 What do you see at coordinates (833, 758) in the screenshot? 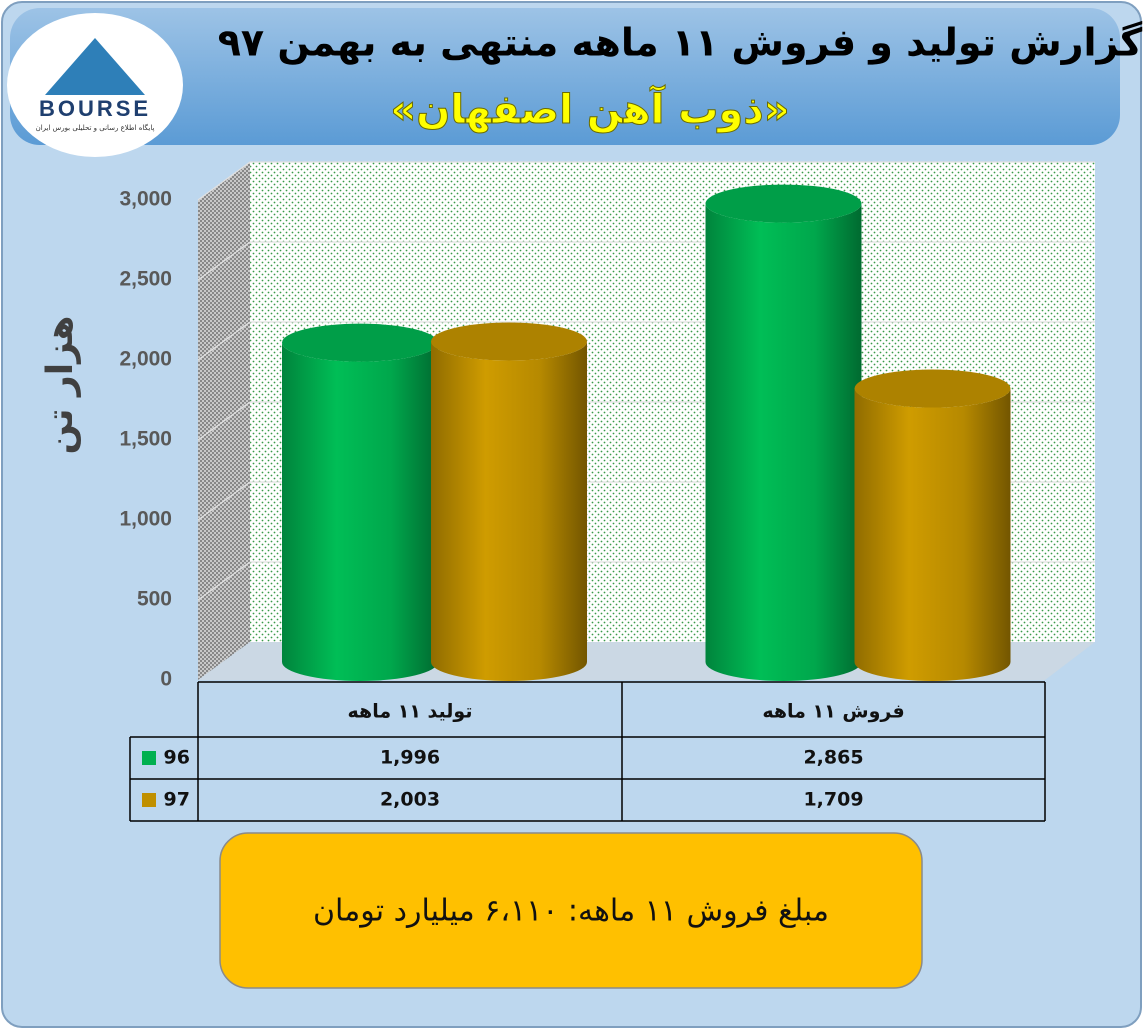
I see `table-value: 2,865` at bounding box center [833, 758].